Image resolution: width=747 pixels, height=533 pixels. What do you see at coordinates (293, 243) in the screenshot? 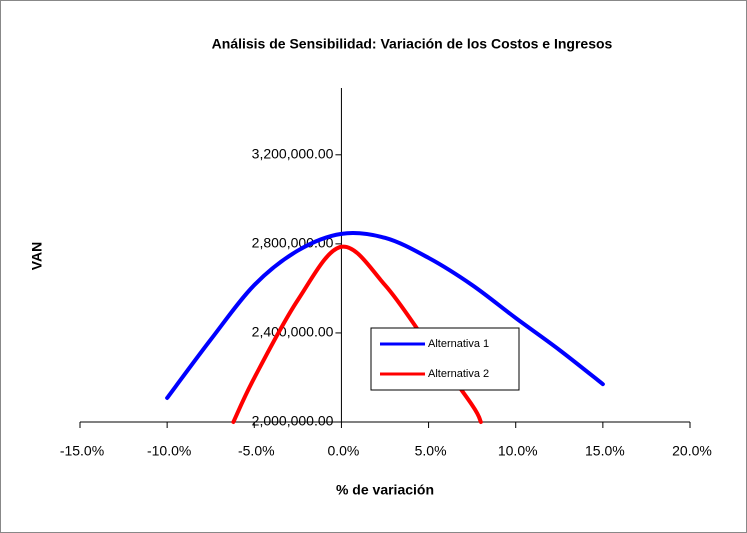
I see `y-tick-label: 2,800,000.00` at bounding box center [293, 243].